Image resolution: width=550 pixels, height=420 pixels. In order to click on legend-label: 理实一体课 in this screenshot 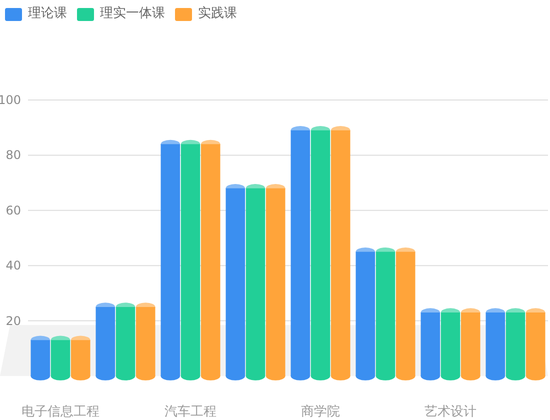, I will do `click(132, 14)`.